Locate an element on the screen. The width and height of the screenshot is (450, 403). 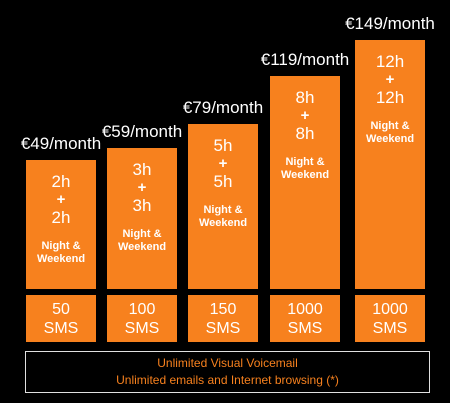
call-hours-top: 2h is located at coordinates (61, 181).